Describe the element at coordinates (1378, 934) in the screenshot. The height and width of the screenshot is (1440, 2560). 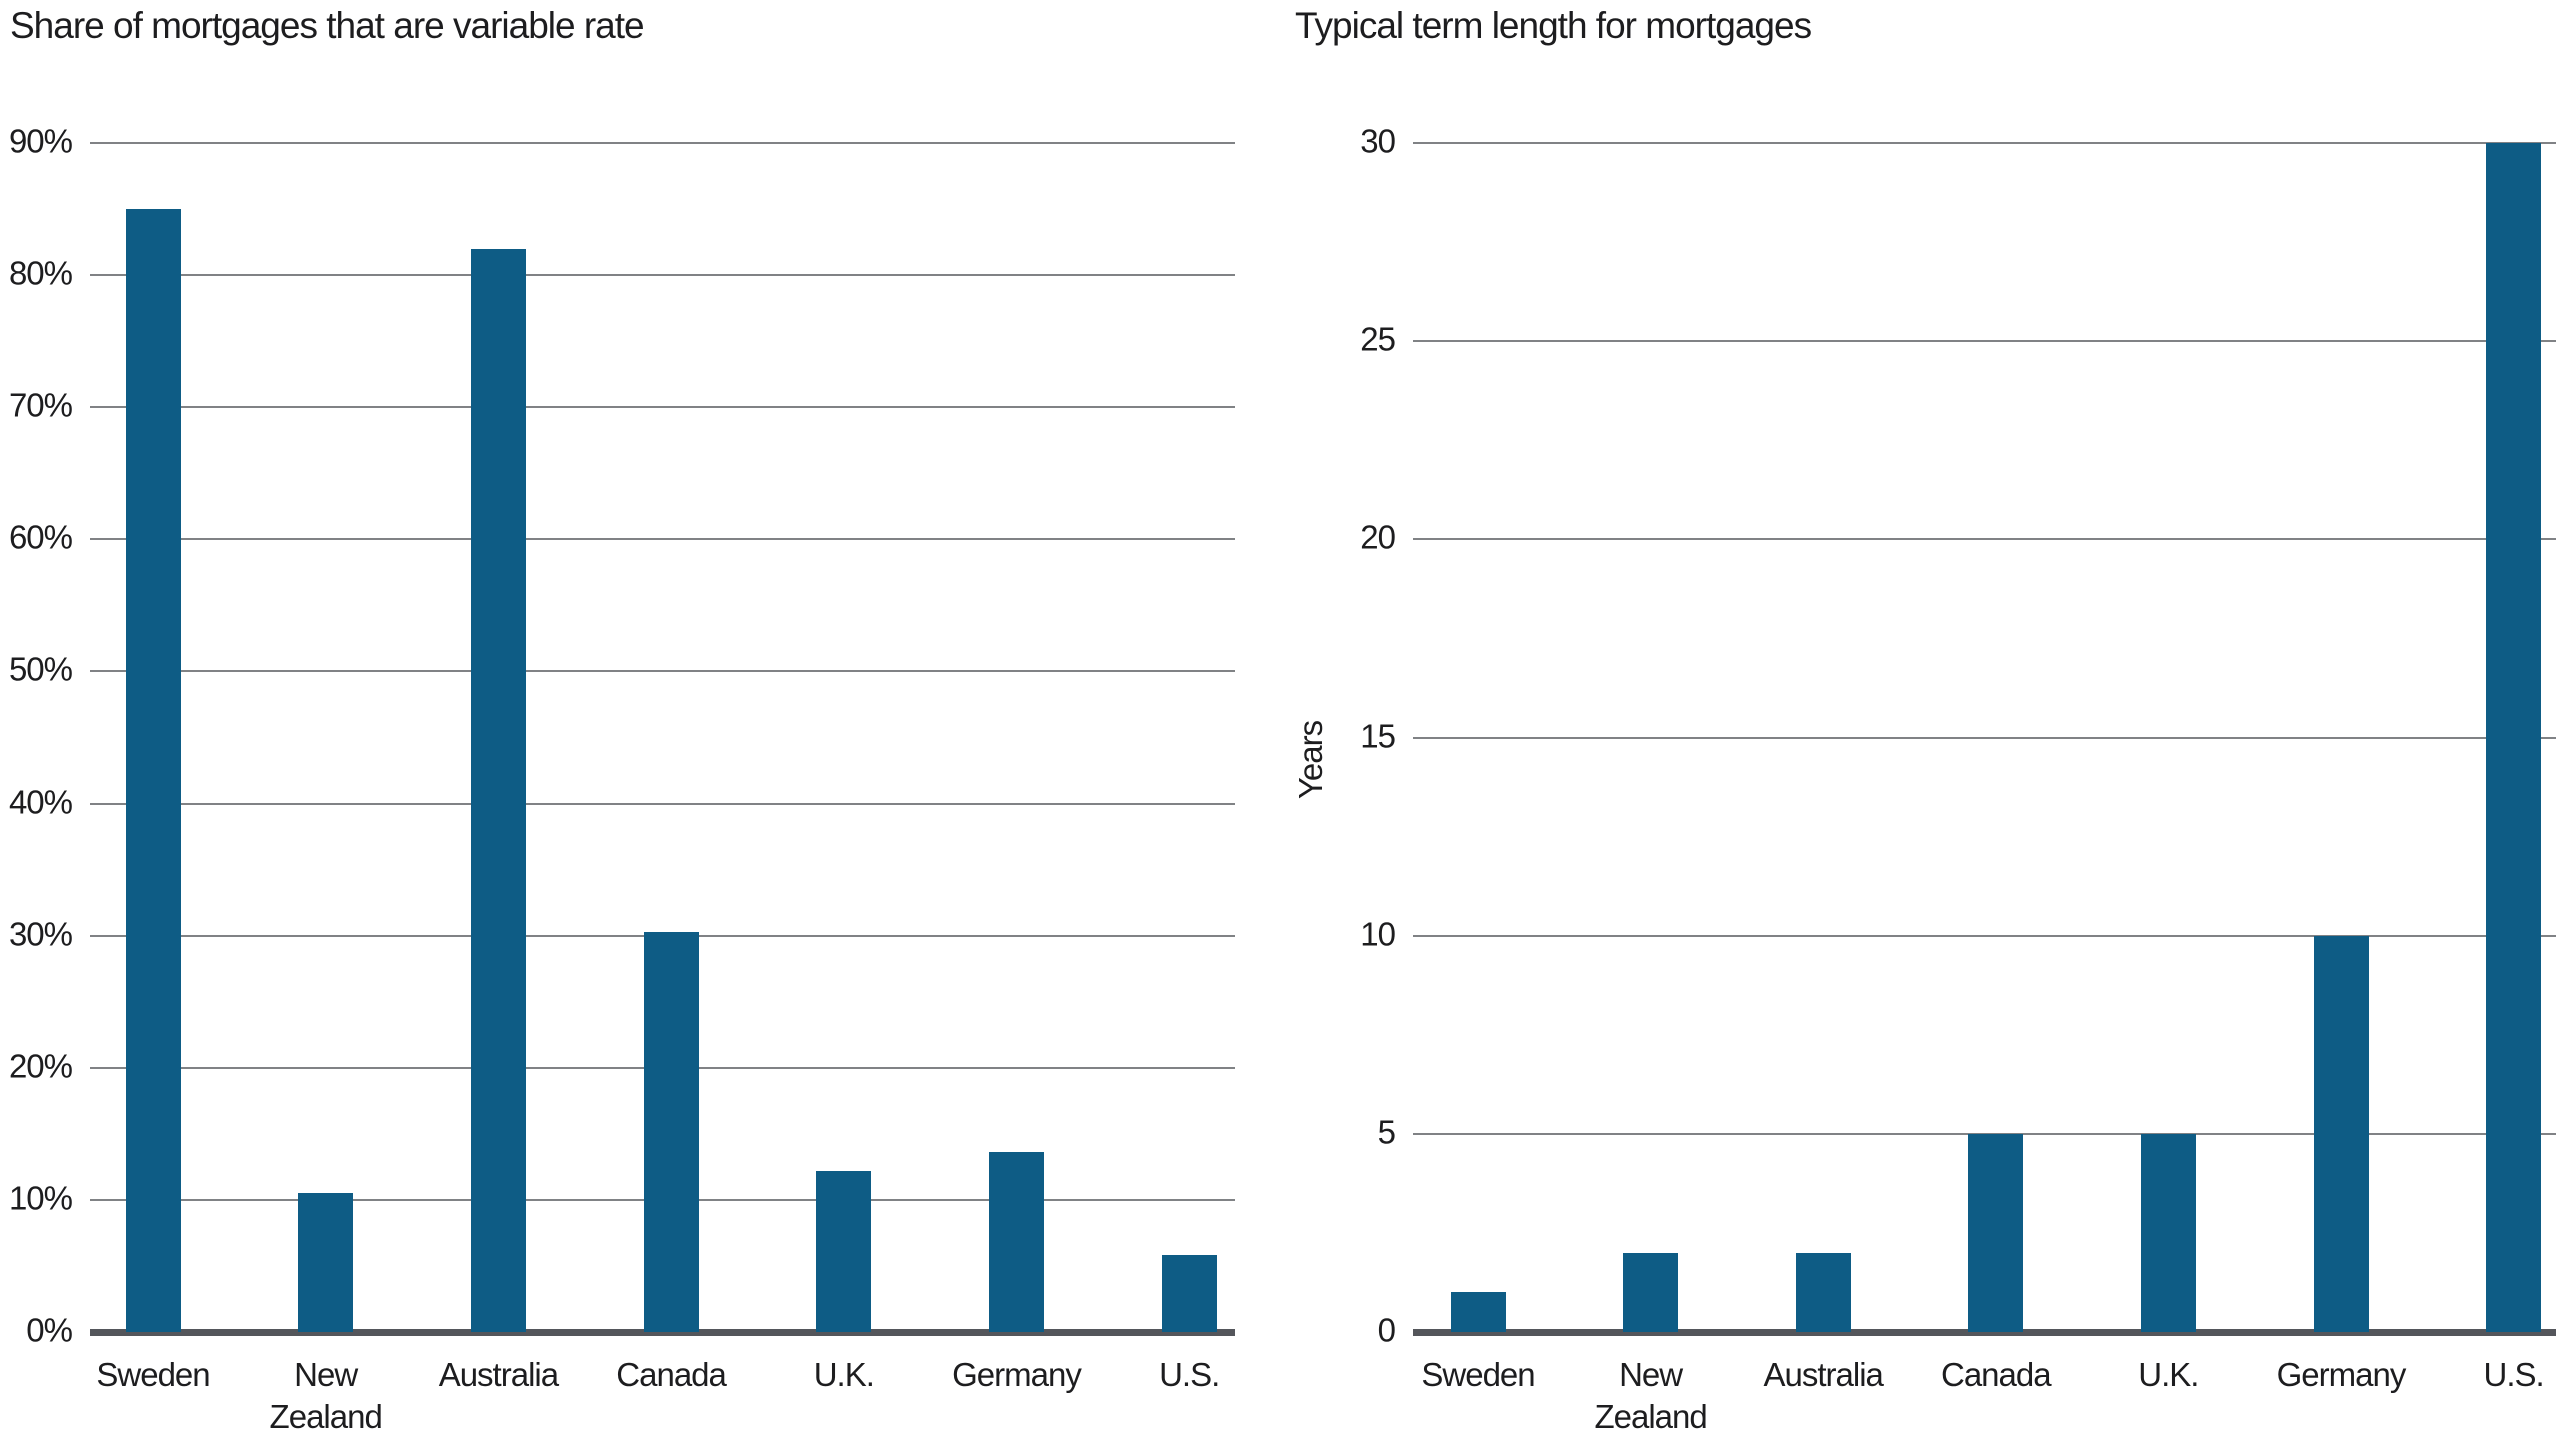
I see `y-tick-label-10: 10` at that location.